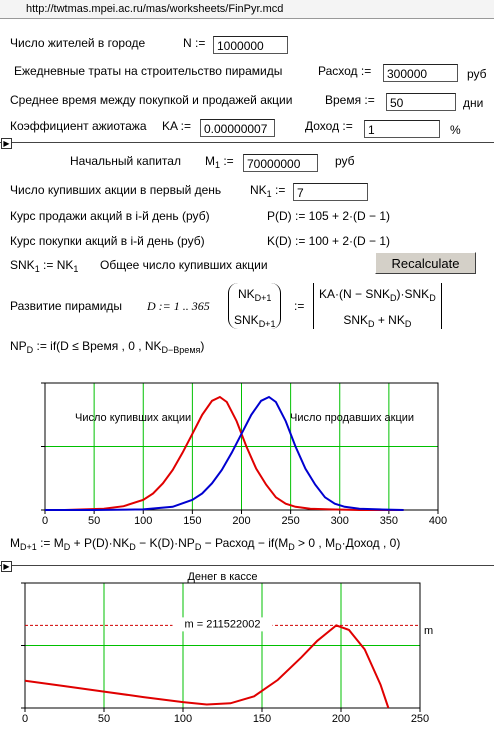 Image resolution: width=494 pixels, height=754 pixels. Describe the element at coordinates (315, 543) in the screenshot. I see `formula-part: > 0 , M` at that location.